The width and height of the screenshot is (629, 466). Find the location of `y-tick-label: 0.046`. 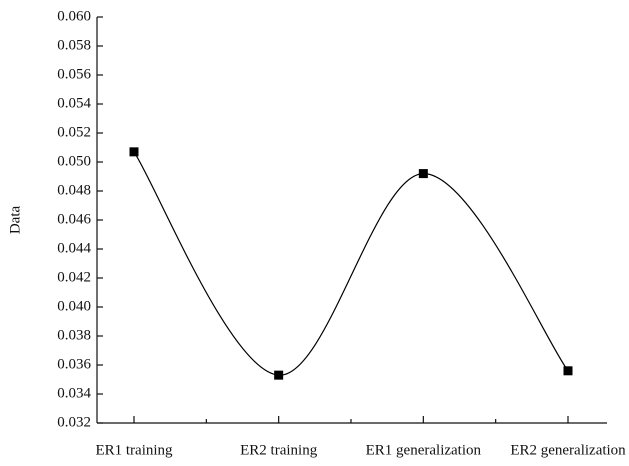

y-tick-label: 0.046 is located at coordinates (74, 219).